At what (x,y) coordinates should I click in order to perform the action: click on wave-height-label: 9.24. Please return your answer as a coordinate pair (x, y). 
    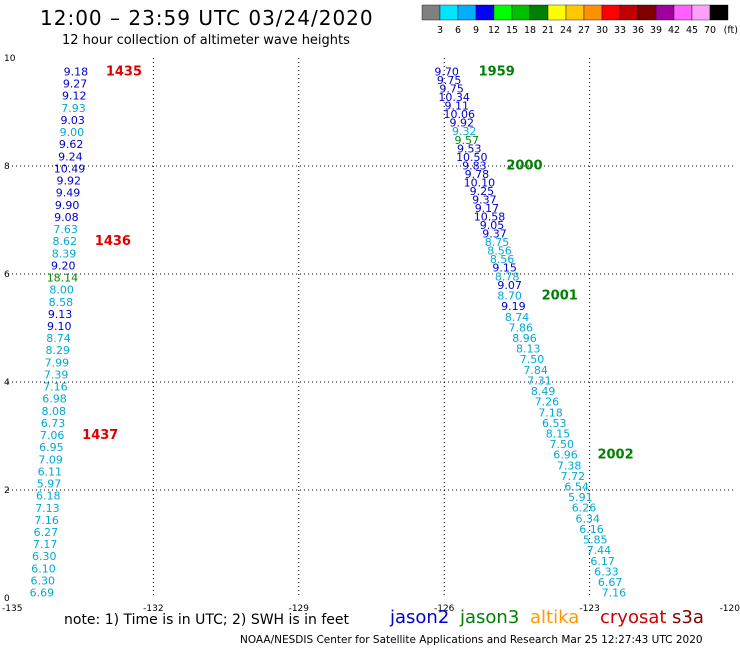
    Looking at the image, I should click on (70, 156).